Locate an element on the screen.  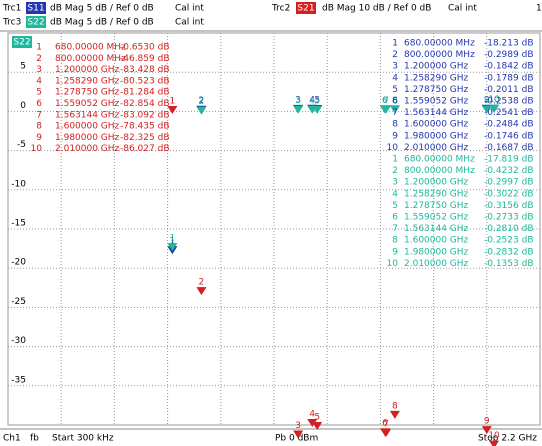
marker-number: 4 is located at coordinates (312, 415).